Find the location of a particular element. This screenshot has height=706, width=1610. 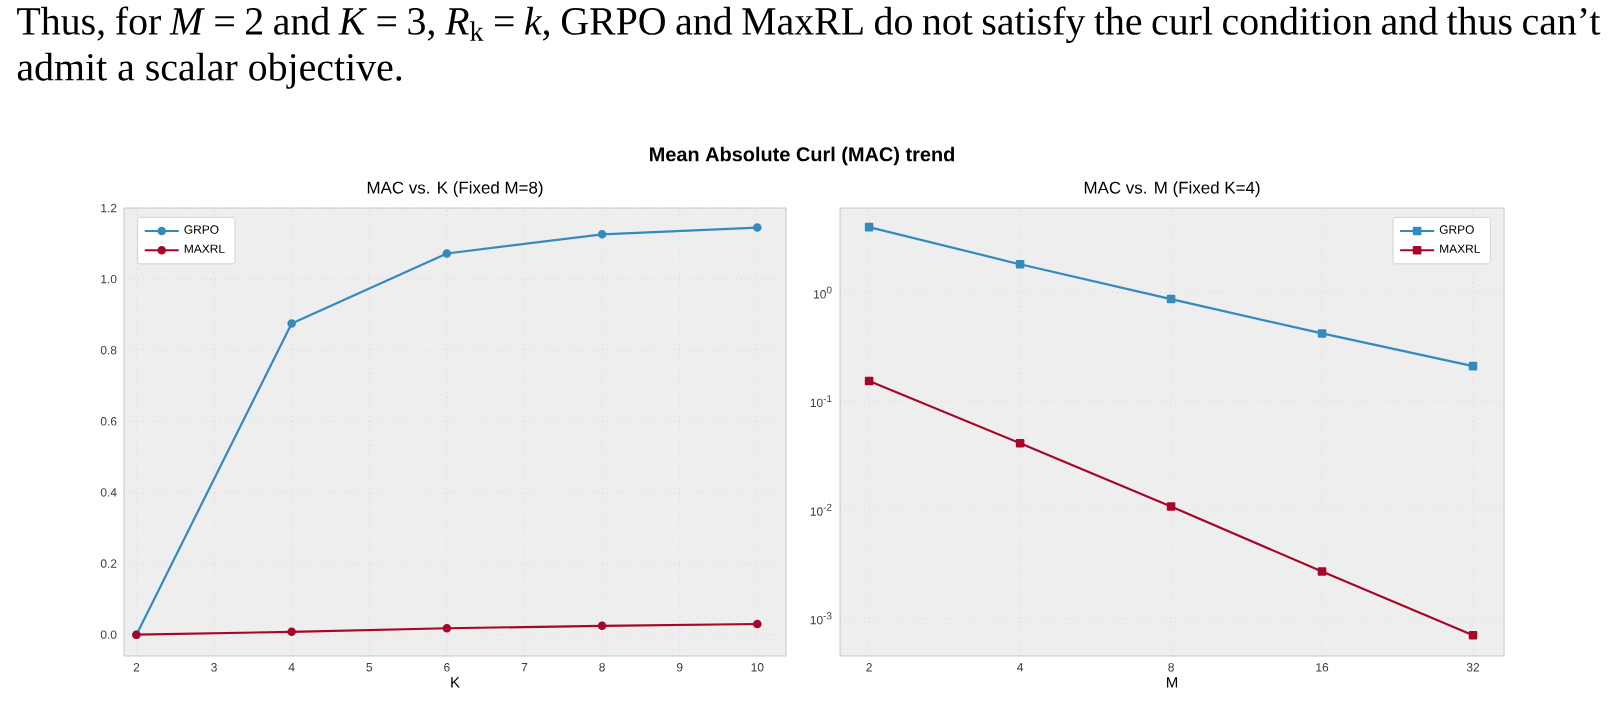

chart-title: MAC vs. K (Fixed M=8) is located at coordinates (455, 189).